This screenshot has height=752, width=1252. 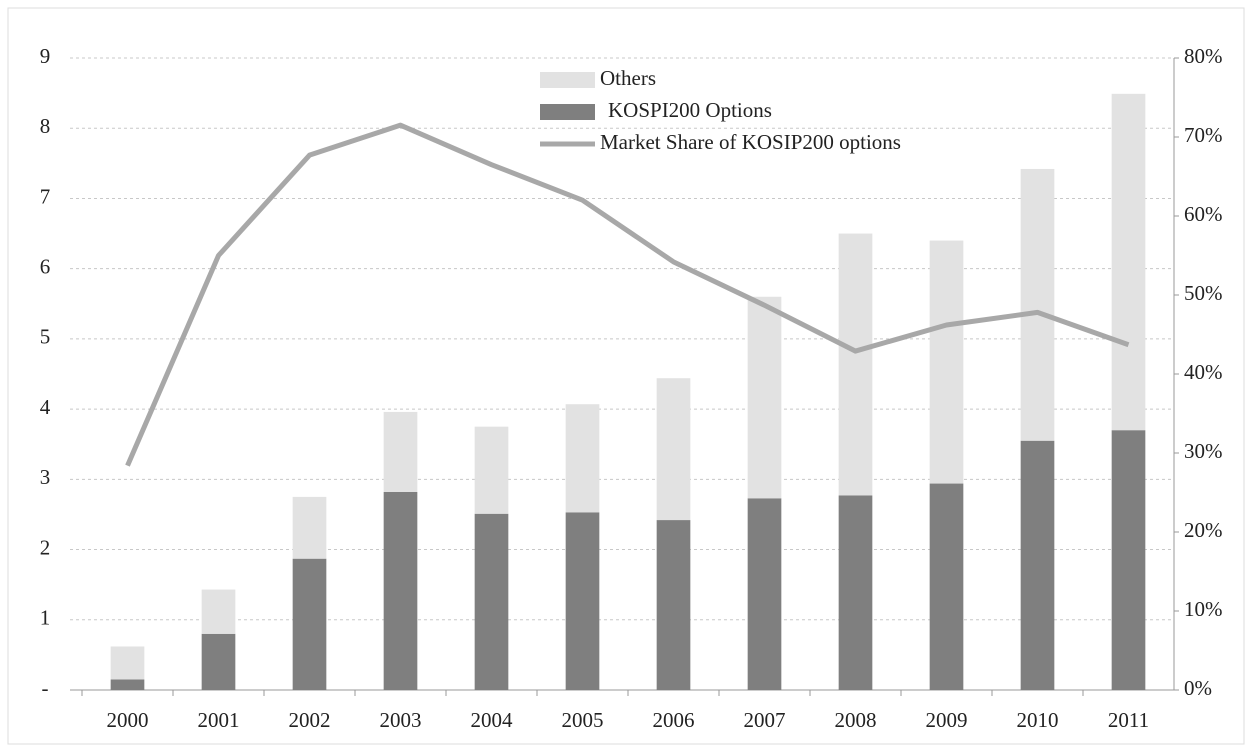 What do you see at coordinates (856, 720) in the screenshot?
I see `x-tick-label: 2008` at bounding box center [856, 720].